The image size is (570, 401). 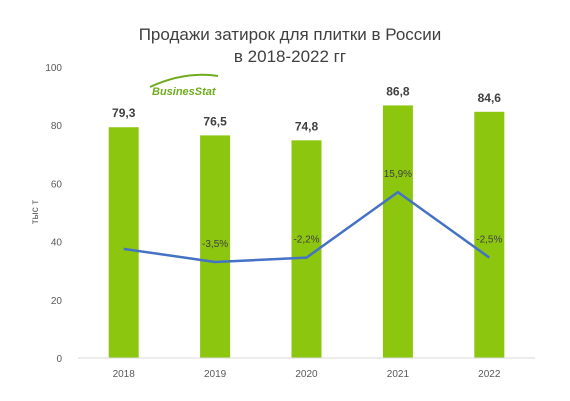 I want to click on x-ticks: 2018 2019 2020 2021 2022, so click(x=307, y=374).